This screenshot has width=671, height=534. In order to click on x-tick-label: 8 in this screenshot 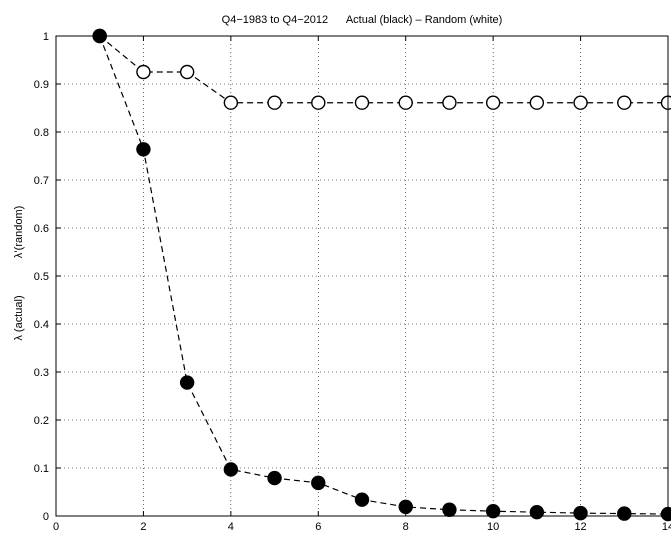, I will do `click(406, 527)`.